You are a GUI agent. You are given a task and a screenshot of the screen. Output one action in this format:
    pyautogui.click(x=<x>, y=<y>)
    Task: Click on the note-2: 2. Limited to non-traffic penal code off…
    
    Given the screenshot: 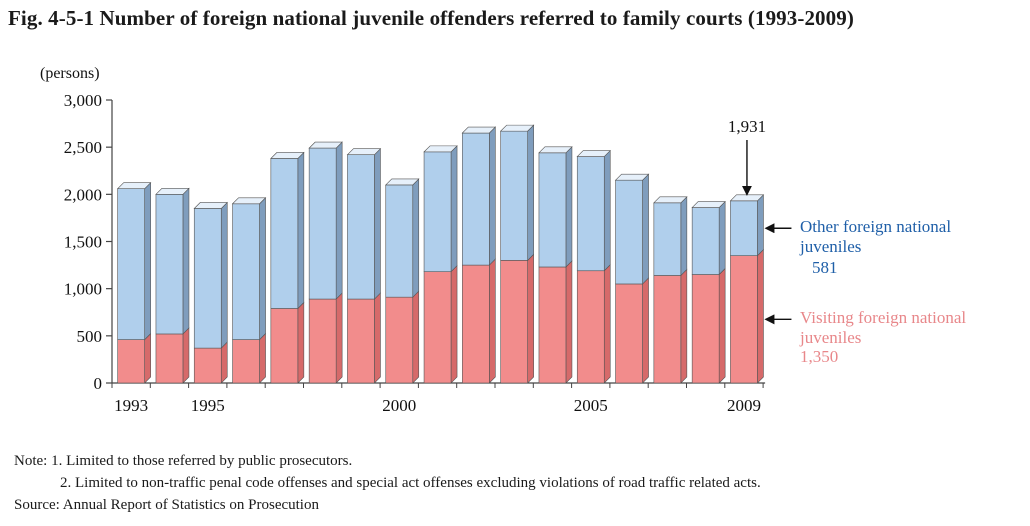 What is the action you would take?
    pyautogui.click(x=410, y=483)
    